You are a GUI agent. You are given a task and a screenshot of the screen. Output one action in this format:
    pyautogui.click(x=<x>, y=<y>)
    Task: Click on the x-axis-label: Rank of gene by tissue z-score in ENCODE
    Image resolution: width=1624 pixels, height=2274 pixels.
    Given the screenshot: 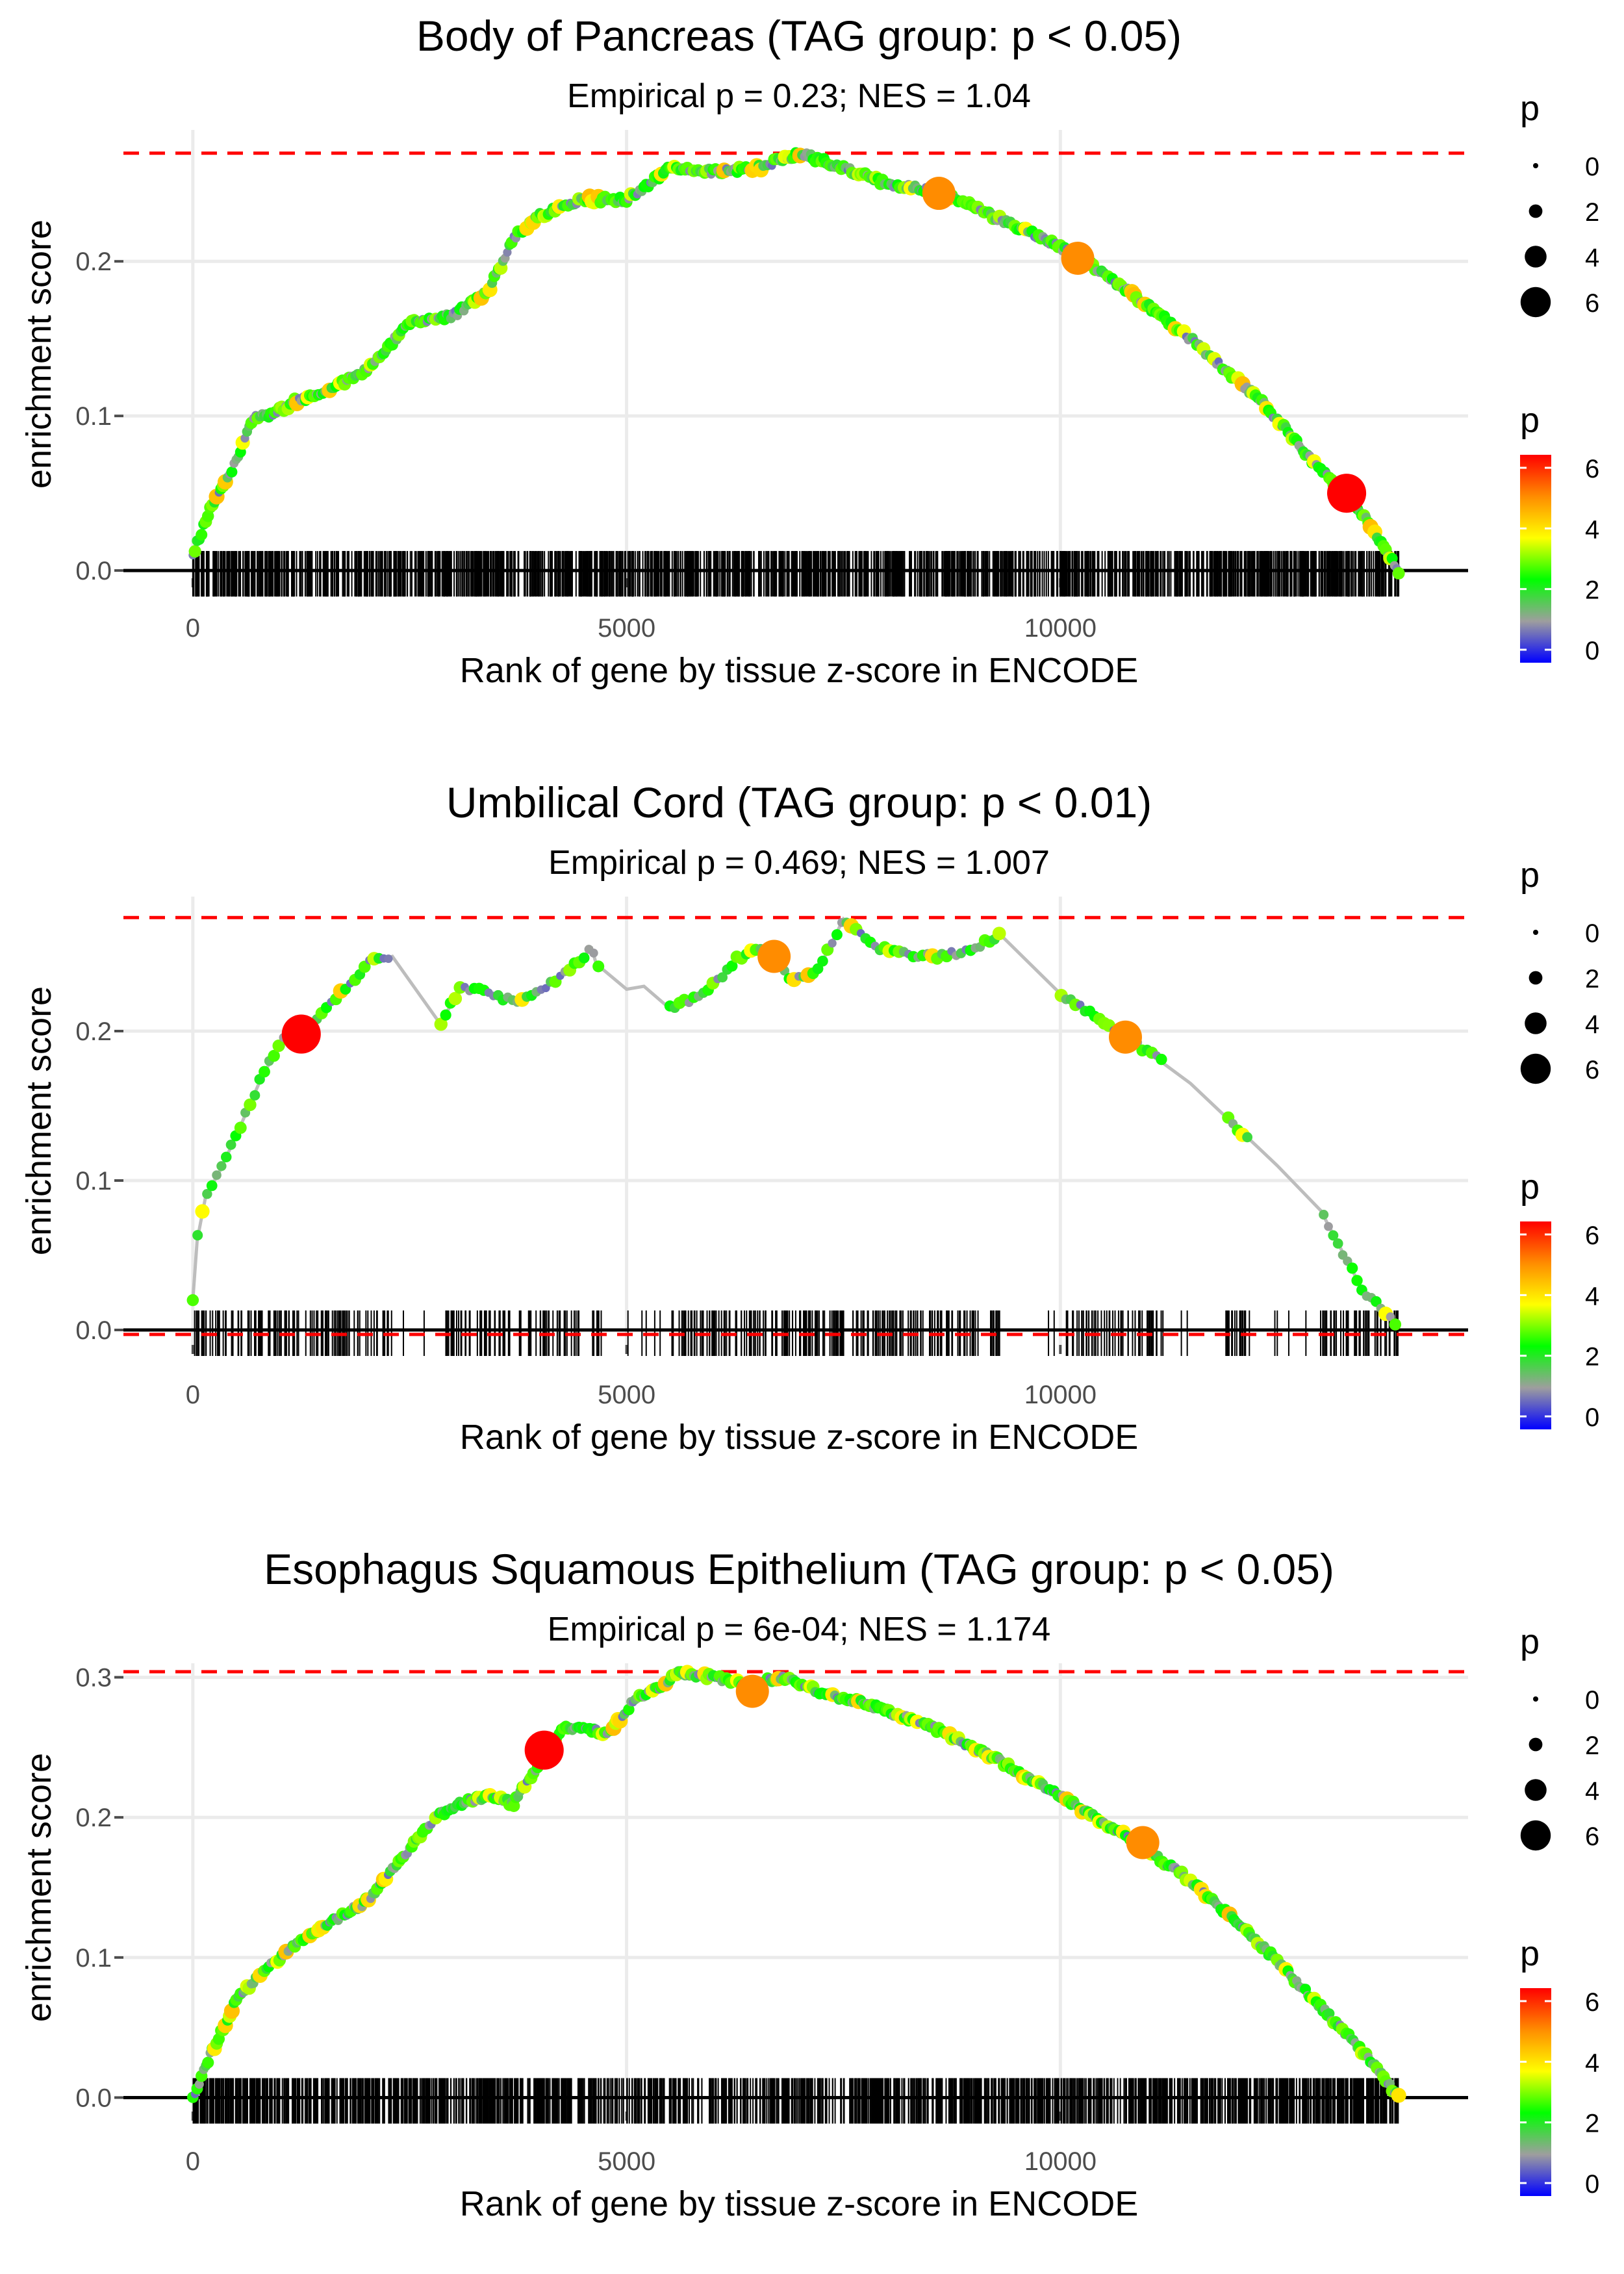 What is the action you would take?
    pyautogui.click(x=799, y=2203)
    